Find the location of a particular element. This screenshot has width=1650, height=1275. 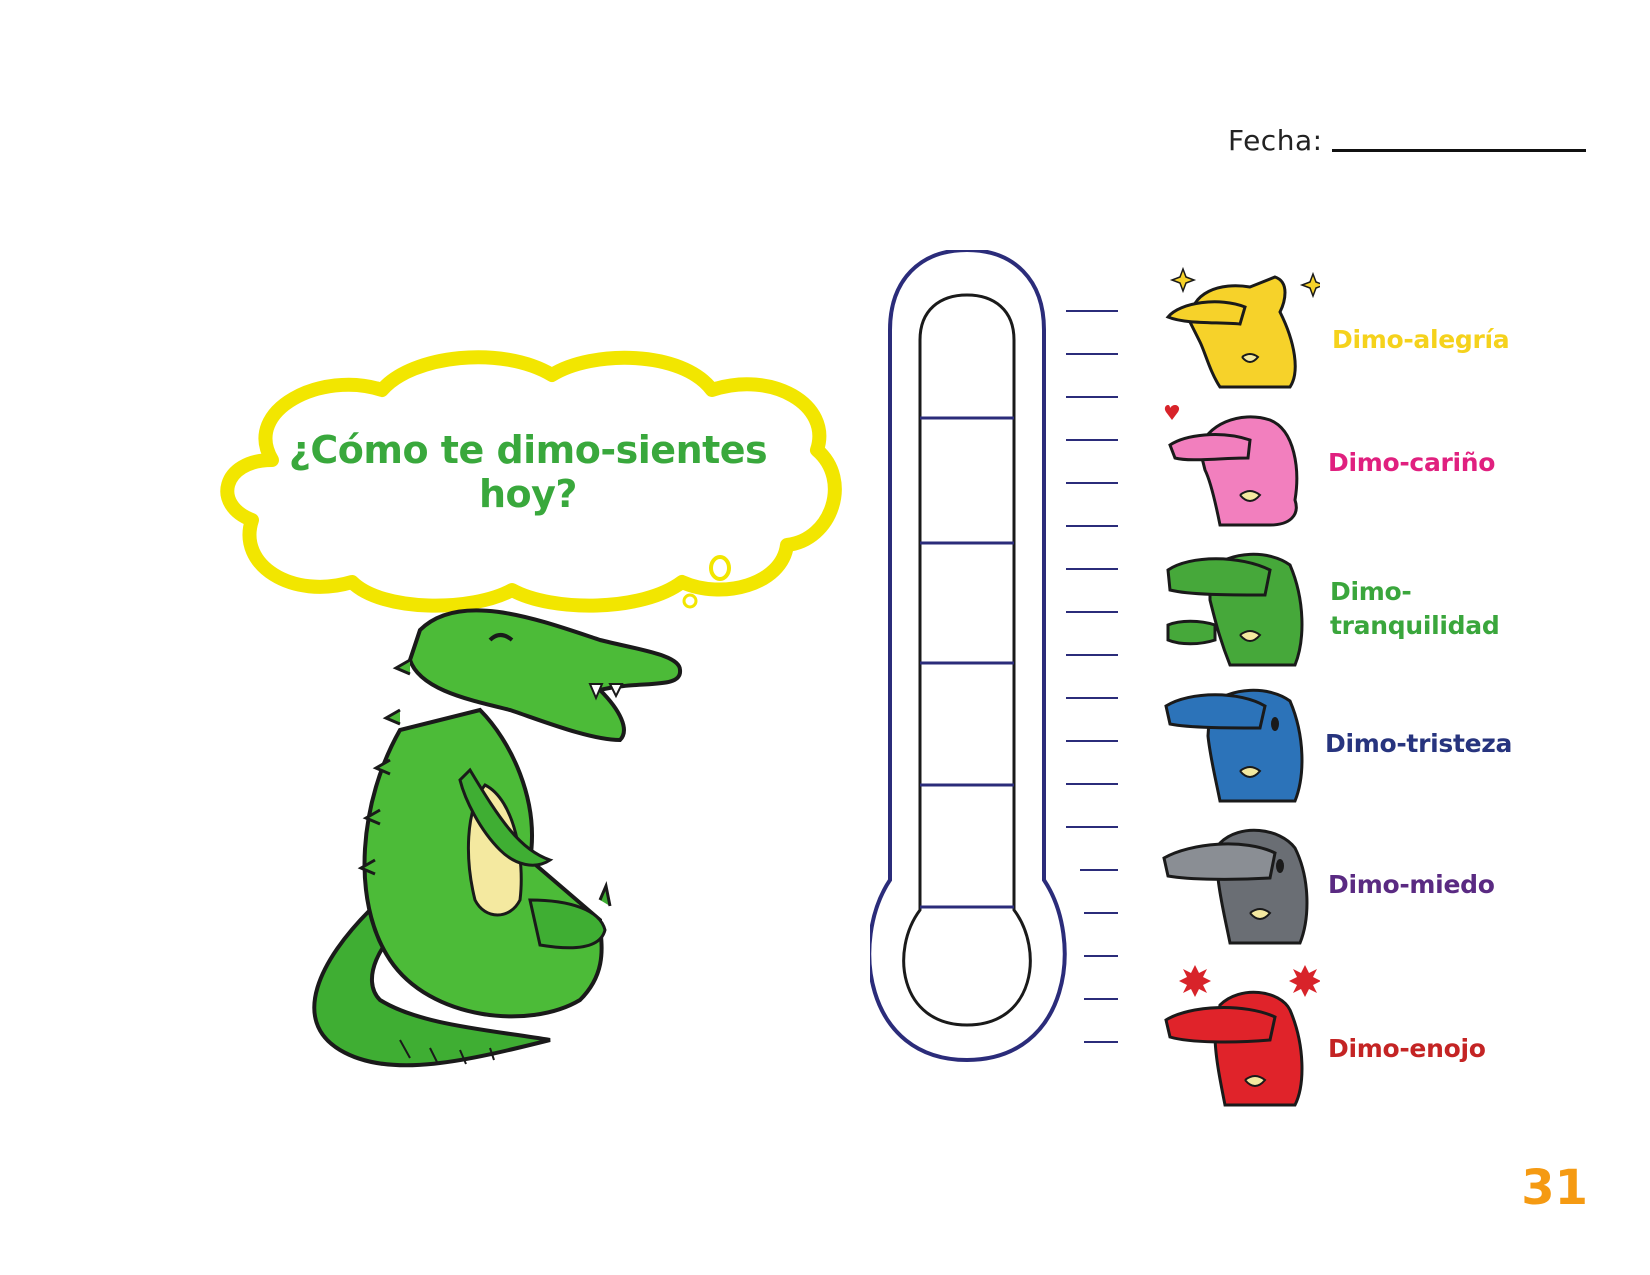

emotion-text-line1: Dimo- is located at coordinates (1414, 592).